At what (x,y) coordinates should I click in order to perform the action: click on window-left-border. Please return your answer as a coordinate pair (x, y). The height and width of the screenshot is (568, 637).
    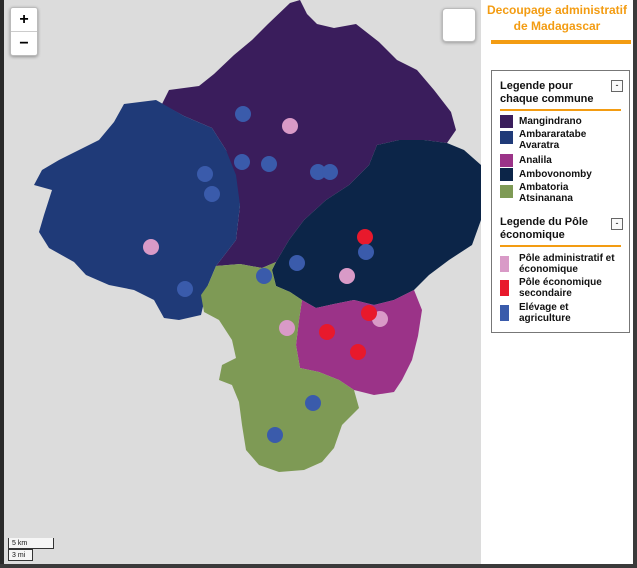
    Looking at the image, I should click on (2, 282).